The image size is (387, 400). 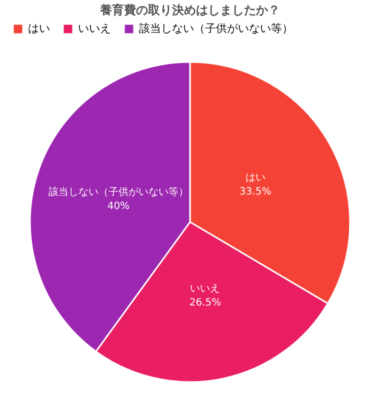 What do you see at coordinates (39, 28) in the screenshot?
I see `legend-label: はい` at bounding box center [39, 28].